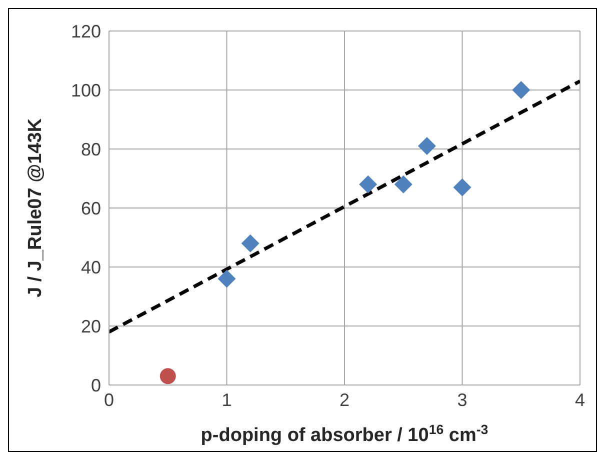 This screenshot has width=605, height=460. What do you see at coordinates (85, 31) in the screenshot?
I see `y-tick-label: 120` at bounding box center [85, 31].